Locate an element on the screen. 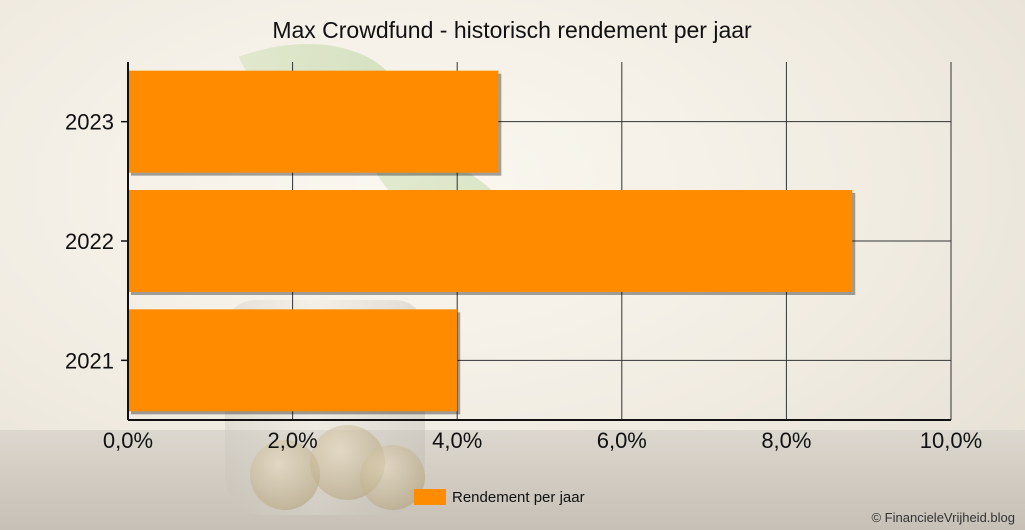 The image size is (1025, 530). x-tick-label: 2,0% is located at coordinates (293, 440).